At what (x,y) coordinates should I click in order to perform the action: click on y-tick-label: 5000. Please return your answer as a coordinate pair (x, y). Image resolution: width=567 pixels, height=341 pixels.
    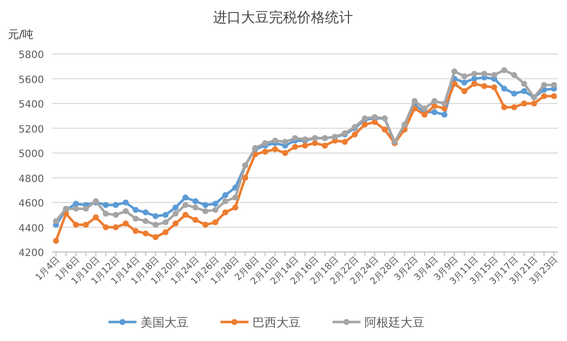
    Looking at the image, I should click on (31, 154).